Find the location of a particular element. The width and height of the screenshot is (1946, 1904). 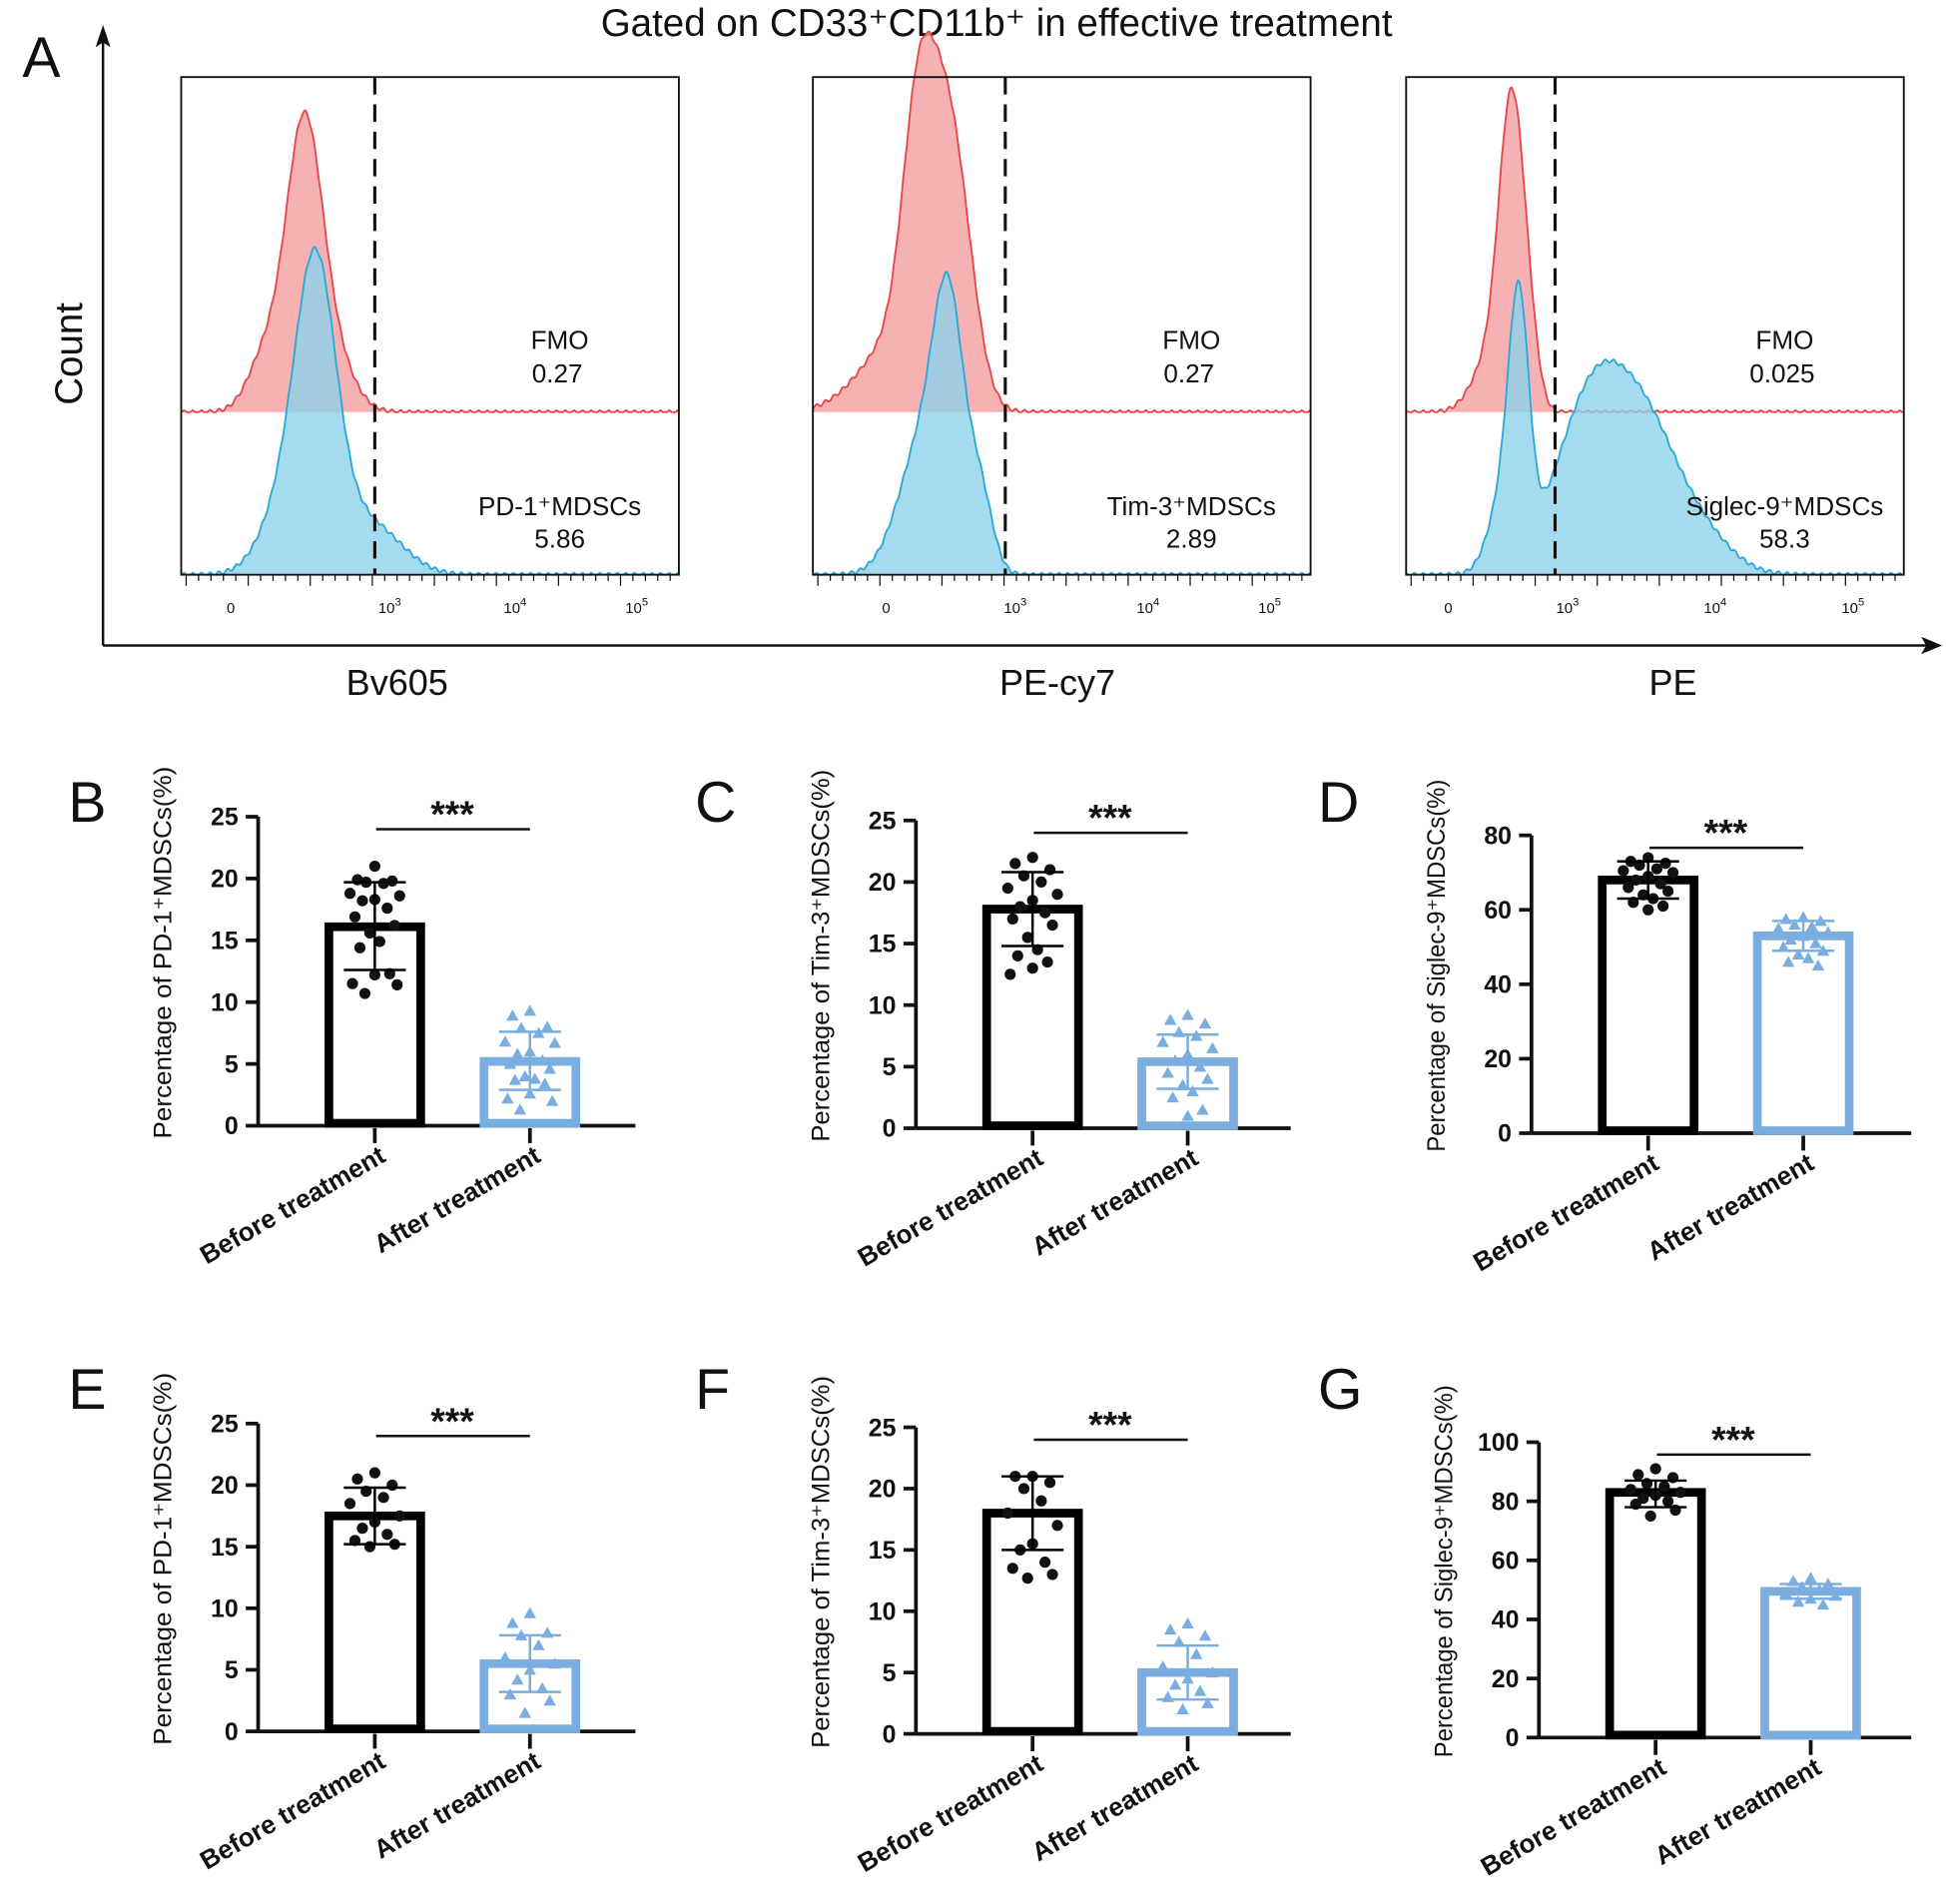

fmo-value: 0.025 is located at coordinates (1782, 373).